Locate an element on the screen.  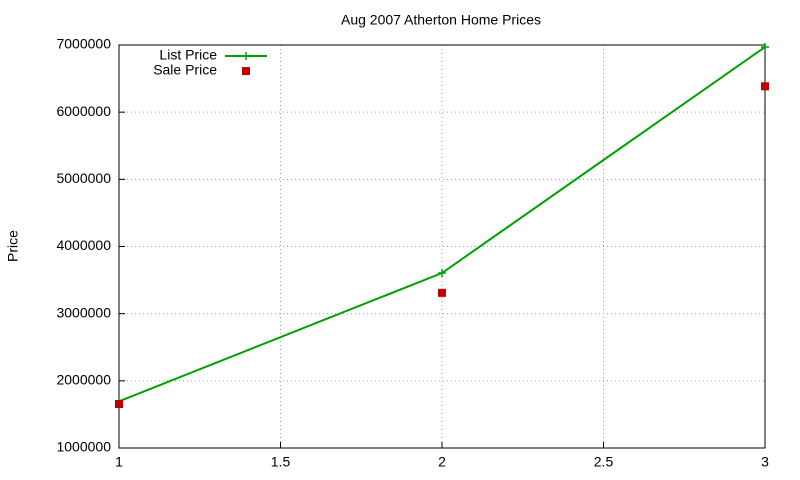
chart-title: Aug 2007 Atherton Home Prices is located at coordinates (441, 20).